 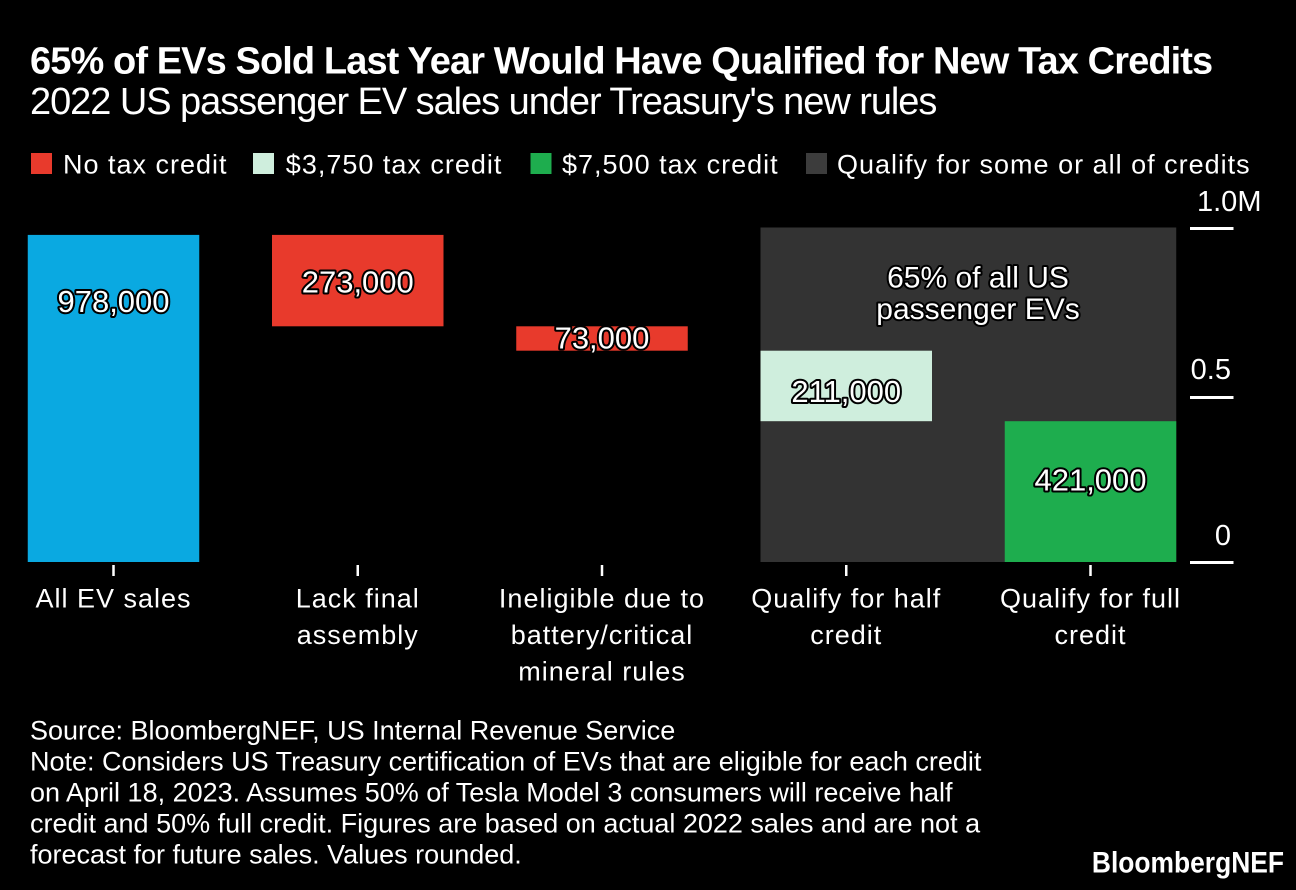 What do you see at coordinates (1188, 862) in the screenshot?
I see `svg-text: BloombergNEF` at bounding box center [1188, 862].